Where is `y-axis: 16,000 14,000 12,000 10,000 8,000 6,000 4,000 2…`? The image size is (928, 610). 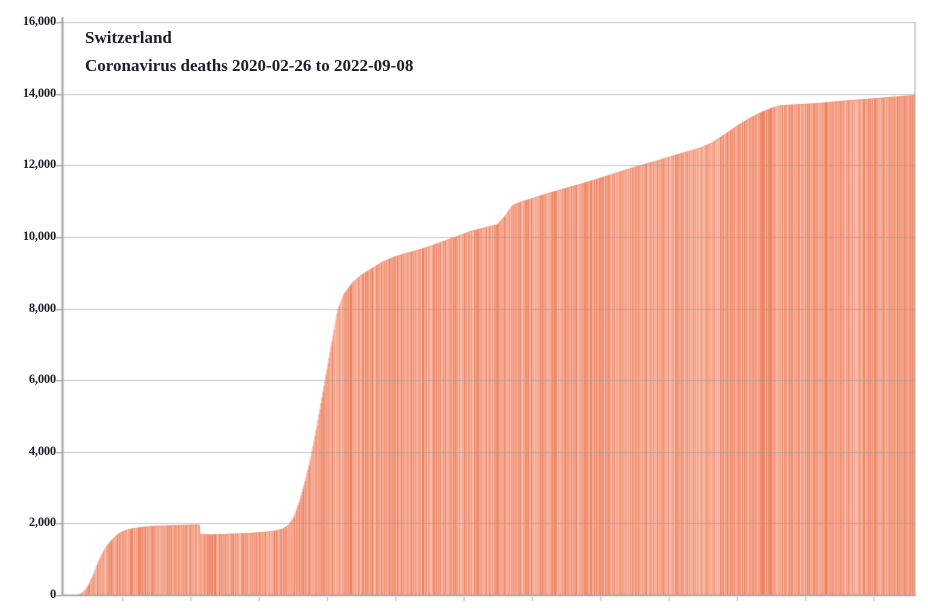 y-axis: 16,000 14,000 12,000 10,000 8,000 6,000 4,000 2… is located at coordinates (28, 305).